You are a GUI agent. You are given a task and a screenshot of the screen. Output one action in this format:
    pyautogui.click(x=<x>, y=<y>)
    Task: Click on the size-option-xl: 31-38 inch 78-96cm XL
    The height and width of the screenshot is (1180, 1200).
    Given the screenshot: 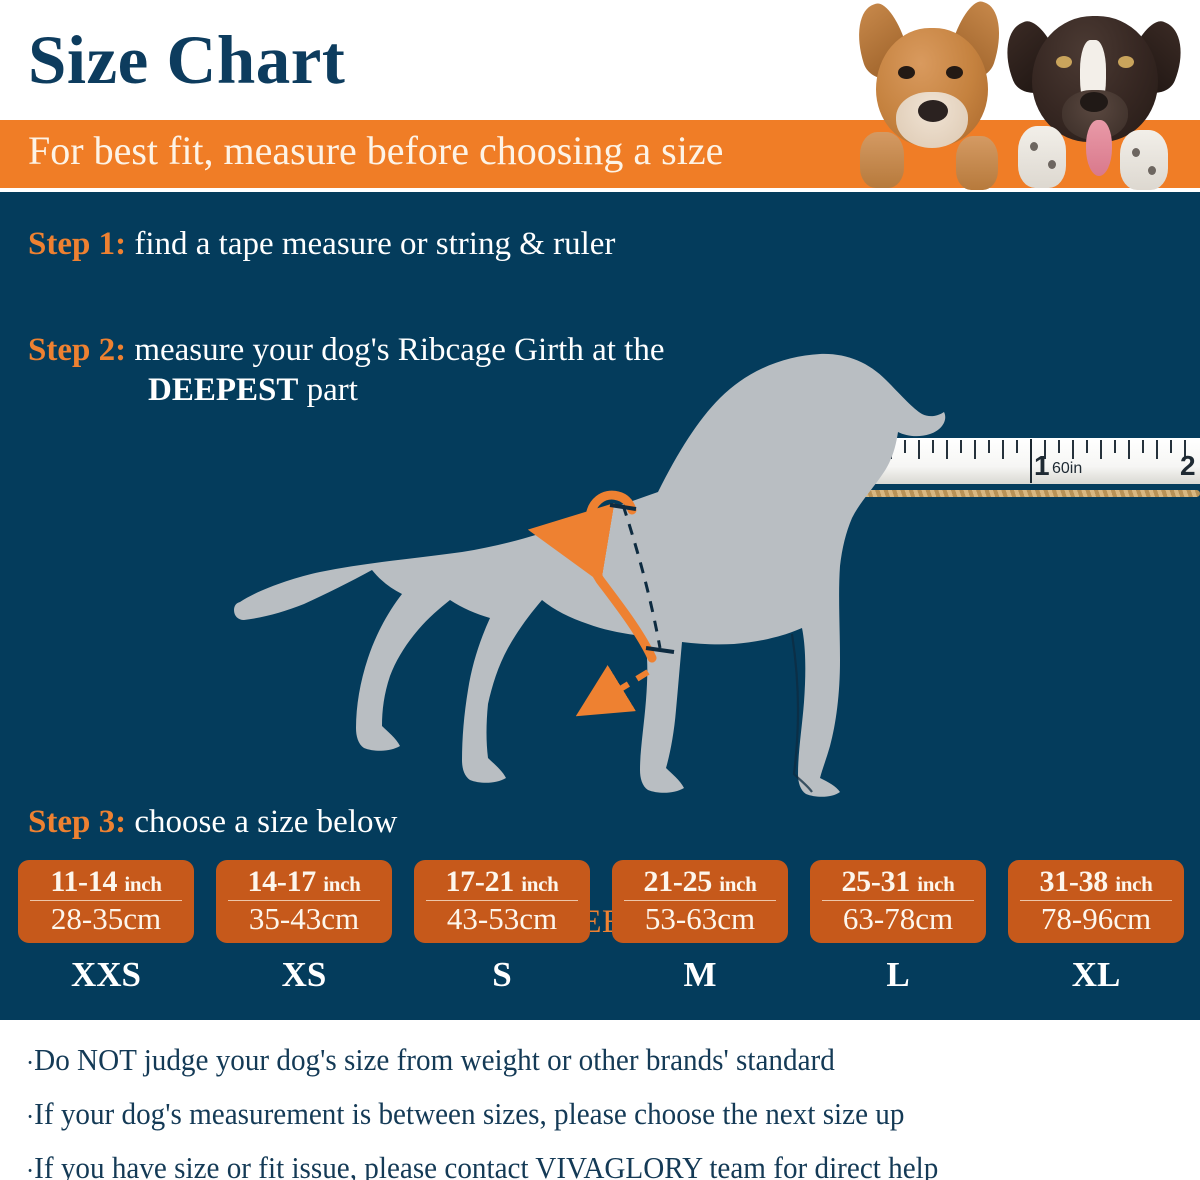 What is the action you would take?
    pyautogui.click(x=1096, y=927)
    